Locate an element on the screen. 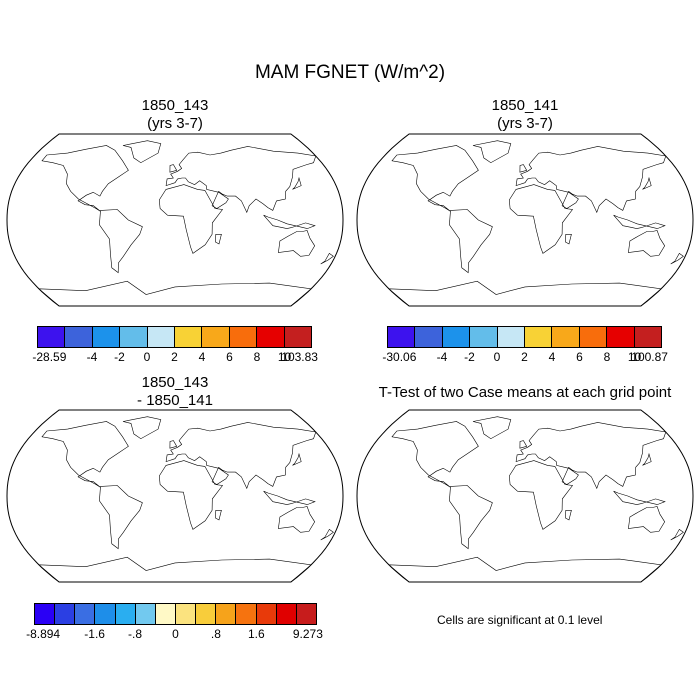 This screenshot has width=700, height=700. colorbar-tick-label: 8 is located at coordinates (257, 357).